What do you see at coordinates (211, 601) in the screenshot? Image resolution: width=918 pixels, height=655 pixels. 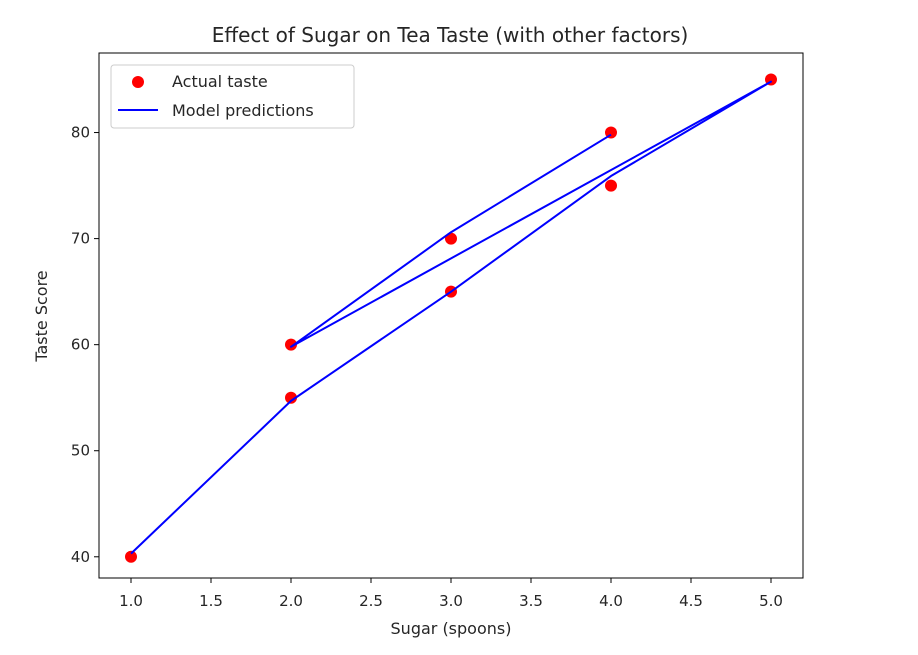 I see `x-tick-label: 1.5` at bounding box center [211, 601].